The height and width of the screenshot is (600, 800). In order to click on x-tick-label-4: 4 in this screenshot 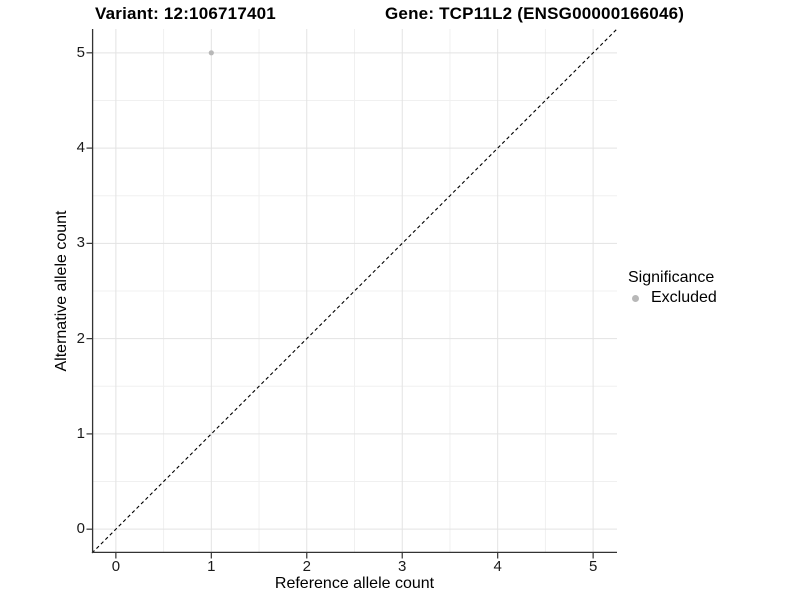, I will do `click(497, 566)`.